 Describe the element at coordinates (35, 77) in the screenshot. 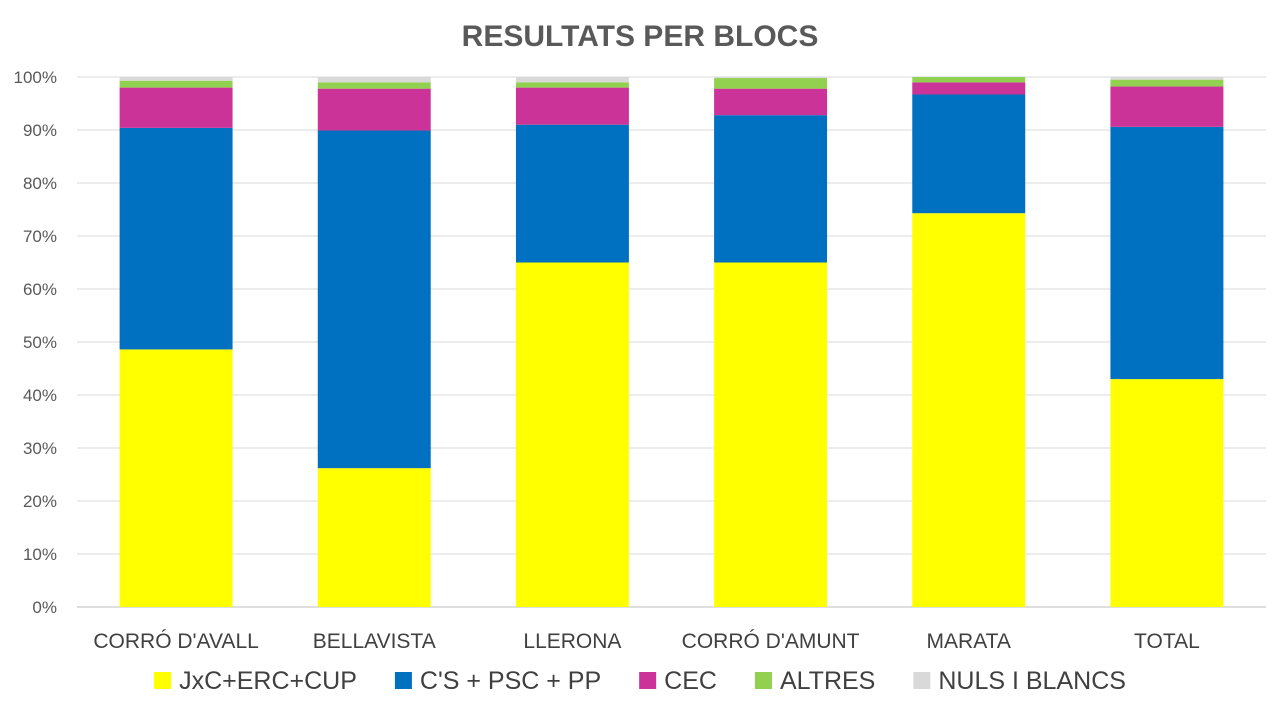

I see `y-tick-label: 100%` at that location.